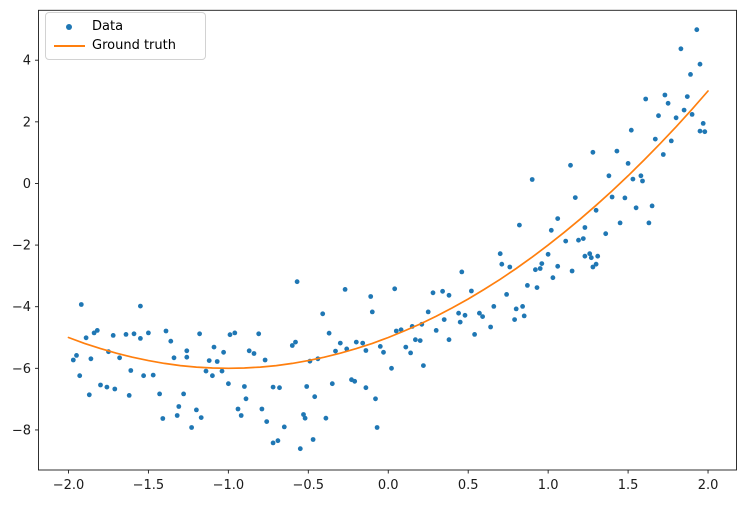 The height and width of the screenshot is (505, 747). I want to click on legend: Data Ground truth, so click(125, 36).